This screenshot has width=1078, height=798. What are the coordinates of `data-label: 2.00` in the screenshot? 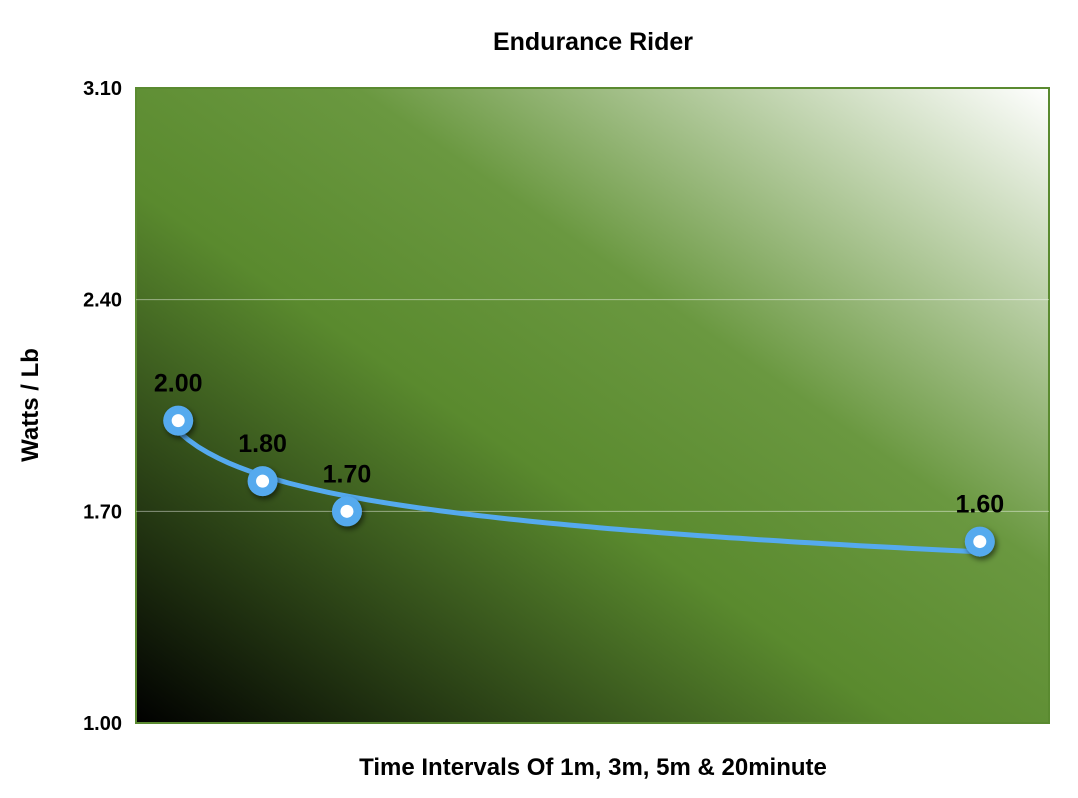 It's located at (178, 384).